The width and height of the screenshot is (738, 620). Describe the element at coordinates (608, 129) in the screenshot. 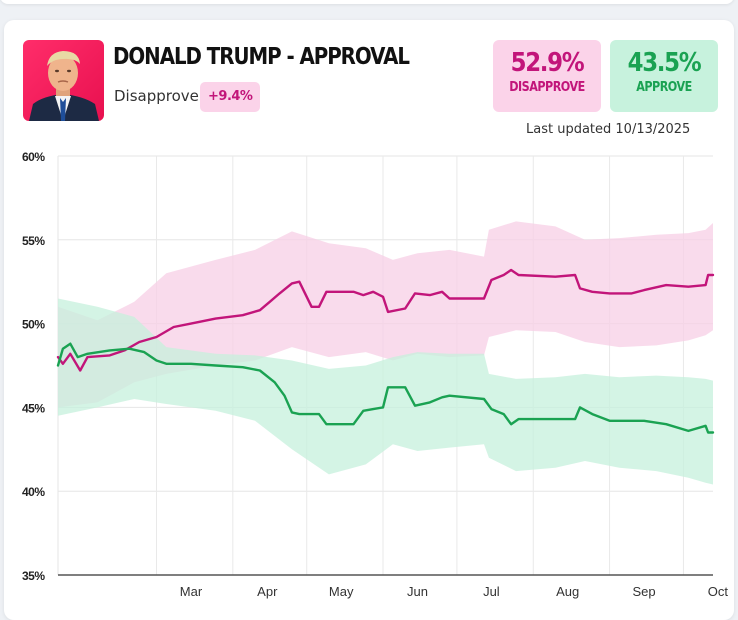

I see `last-updated: Last updated 10/13/2025` at that location.